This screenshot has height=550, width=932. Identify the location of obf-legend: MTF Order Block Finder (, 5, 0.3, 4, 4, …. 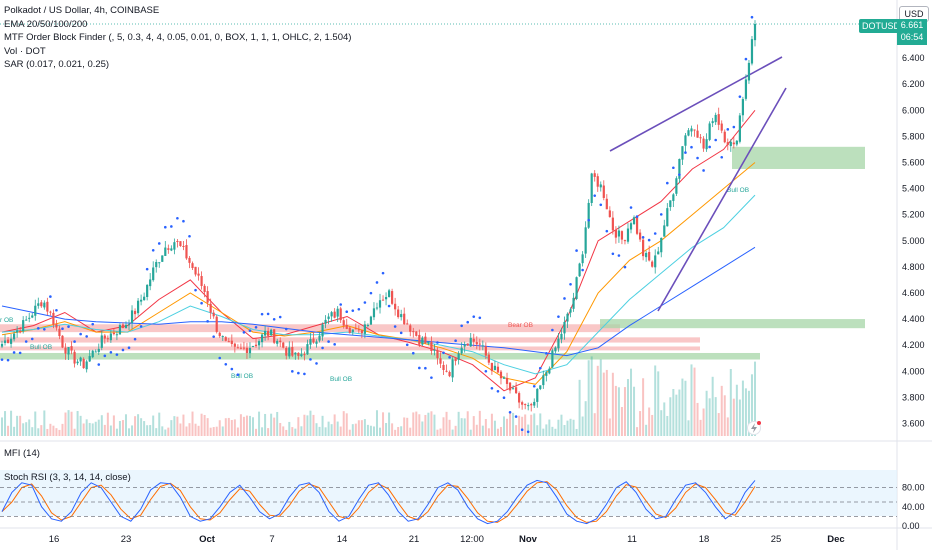
(178, 38).